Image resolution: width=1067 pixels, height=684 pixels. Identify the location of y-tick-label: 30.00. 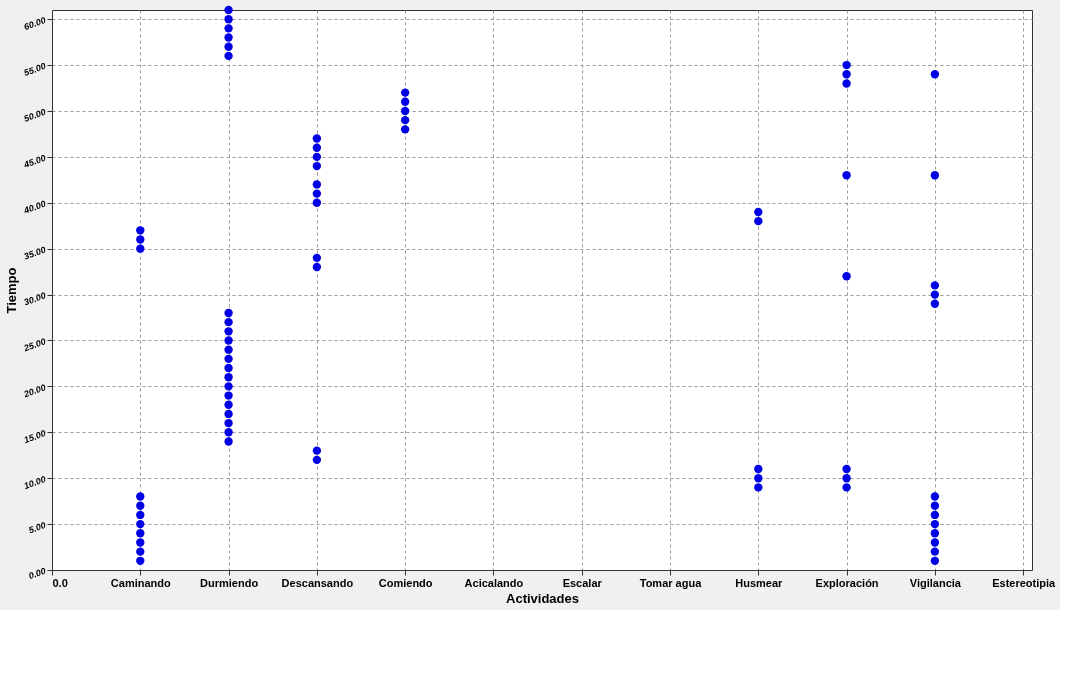
(35, 299).